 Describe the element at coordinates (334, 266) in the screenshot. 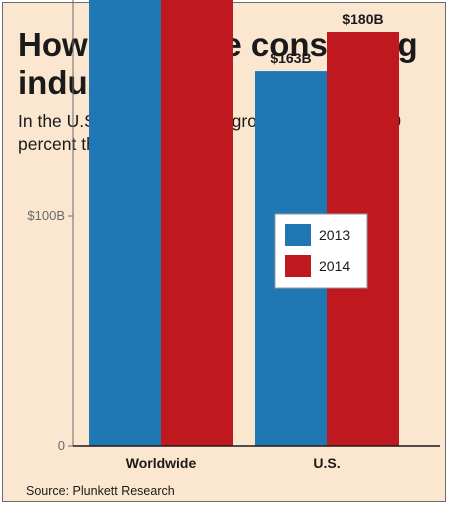

I see `legend-label: 2014` at that location.